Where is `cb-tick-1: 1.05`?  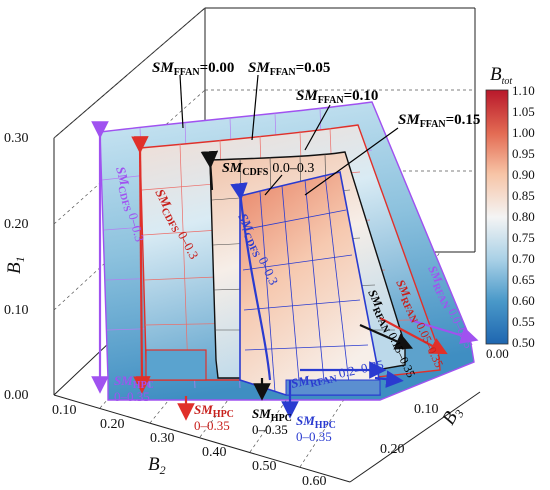
cb-tick-1: 1.05 is located at coordinates (523, 111).